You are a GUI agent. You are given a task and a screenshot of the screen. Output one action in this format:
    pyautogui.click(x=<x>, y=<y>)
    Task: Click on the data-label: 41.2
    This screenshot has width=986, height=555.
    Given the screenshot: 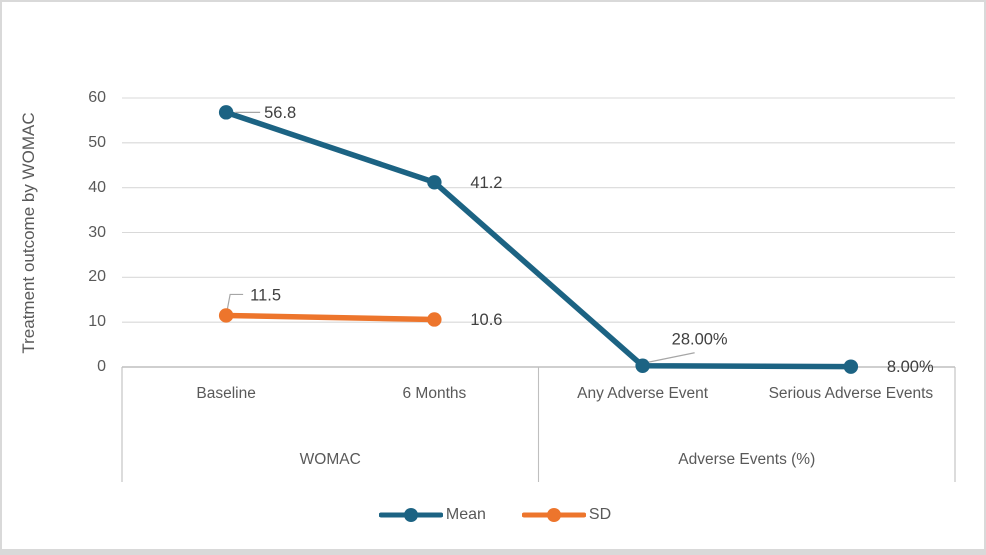 What is the action you would take?
    pyautogui.click(x=486, y=183)
    